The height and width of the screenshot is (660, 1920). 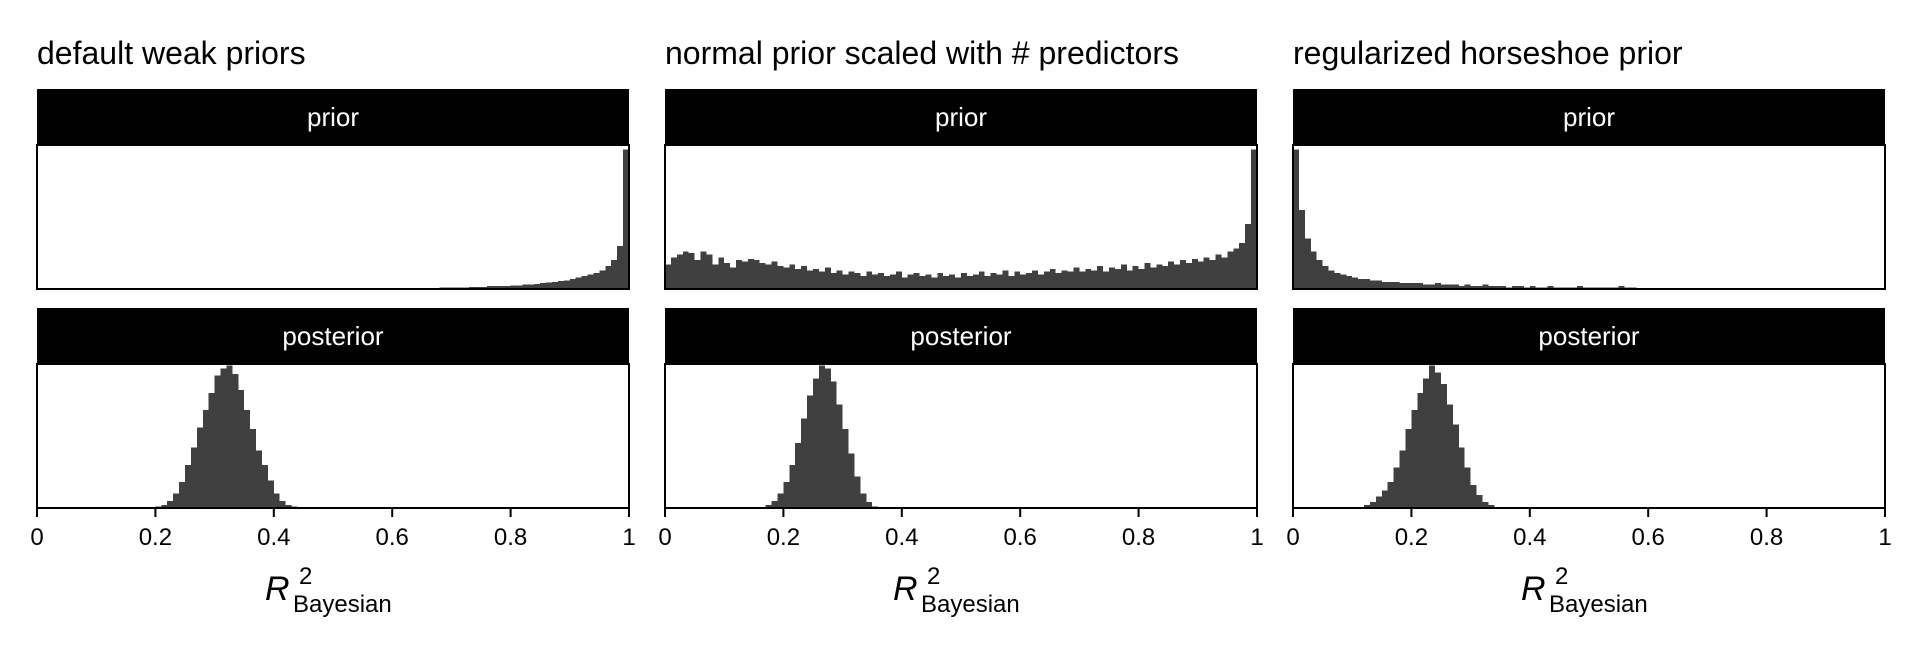 I want to click on posterior-facet: posterior, so click(x=333, y=408).